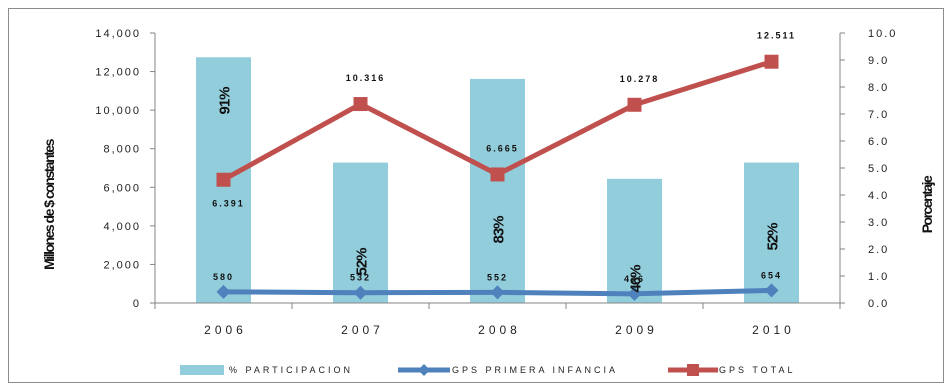 The image size is (952, 391). I want to click on bar-participacion-2010, so click(771, 232).